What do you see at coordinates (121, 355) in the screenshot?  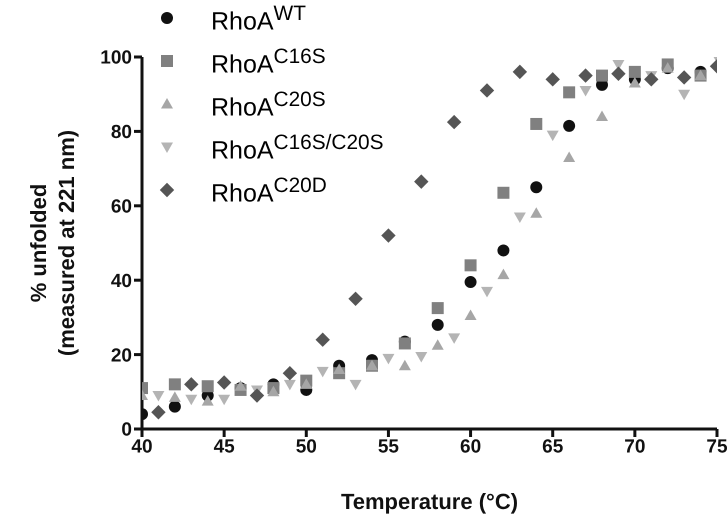 I see `y-tick-label: 20` at bounding box center [121, 355].